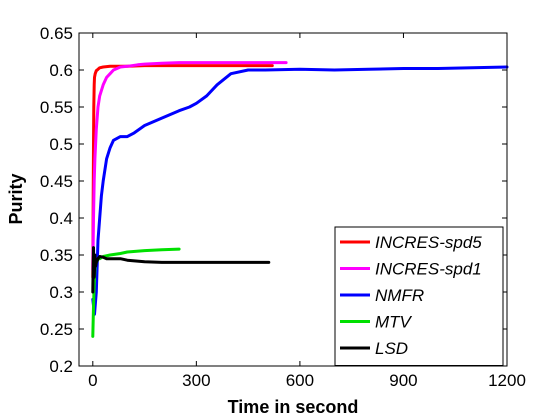 Image resolution: width=560 pixels, height=420 pixels. I want to click on legend-label-1: INCRES-spd1, so click(428, 269).